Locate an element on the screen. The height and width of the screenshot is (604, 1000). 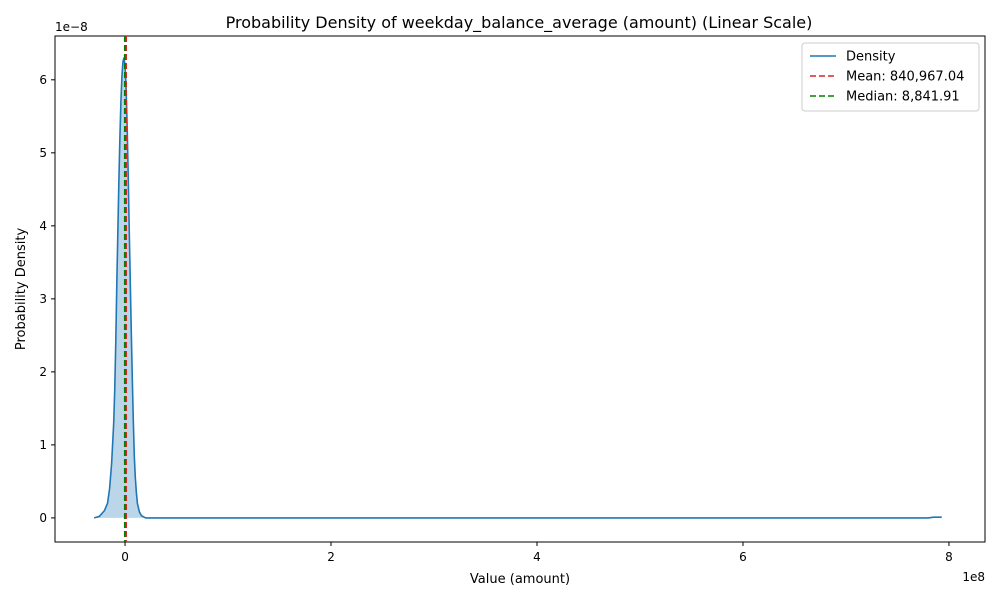
x-tick-label: 2 is located at coordinates (331, 557).